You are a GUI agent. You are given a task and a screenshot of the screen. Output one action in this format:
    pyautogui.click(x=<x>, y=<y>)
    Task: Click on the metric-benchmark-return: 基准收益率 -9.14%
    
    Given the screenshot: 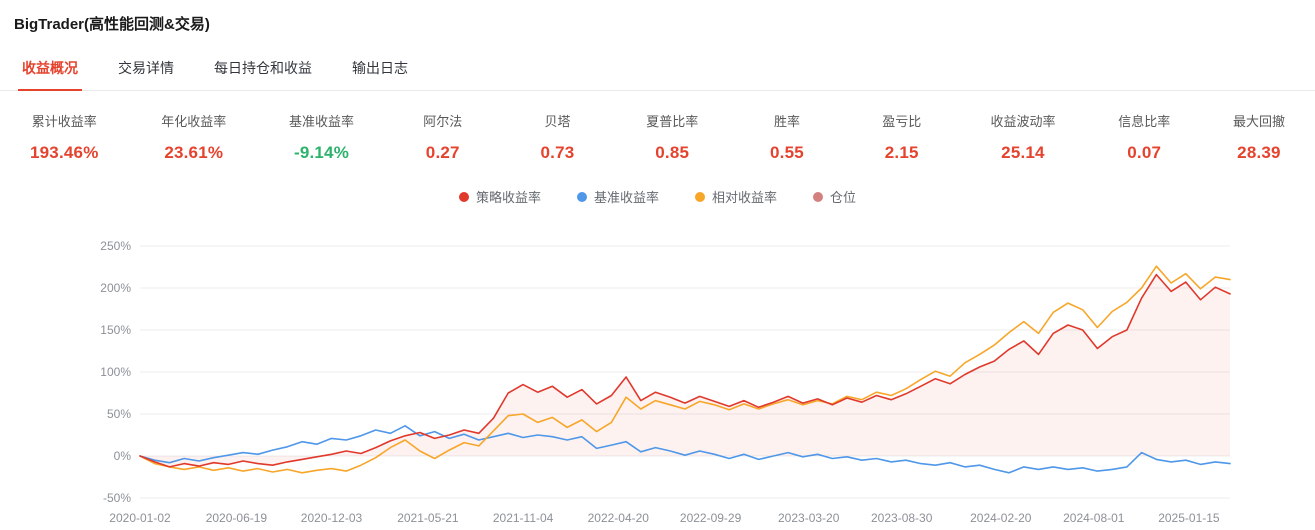 What is the action you would take?
    pyautogui.click(x=321, y=137)
    